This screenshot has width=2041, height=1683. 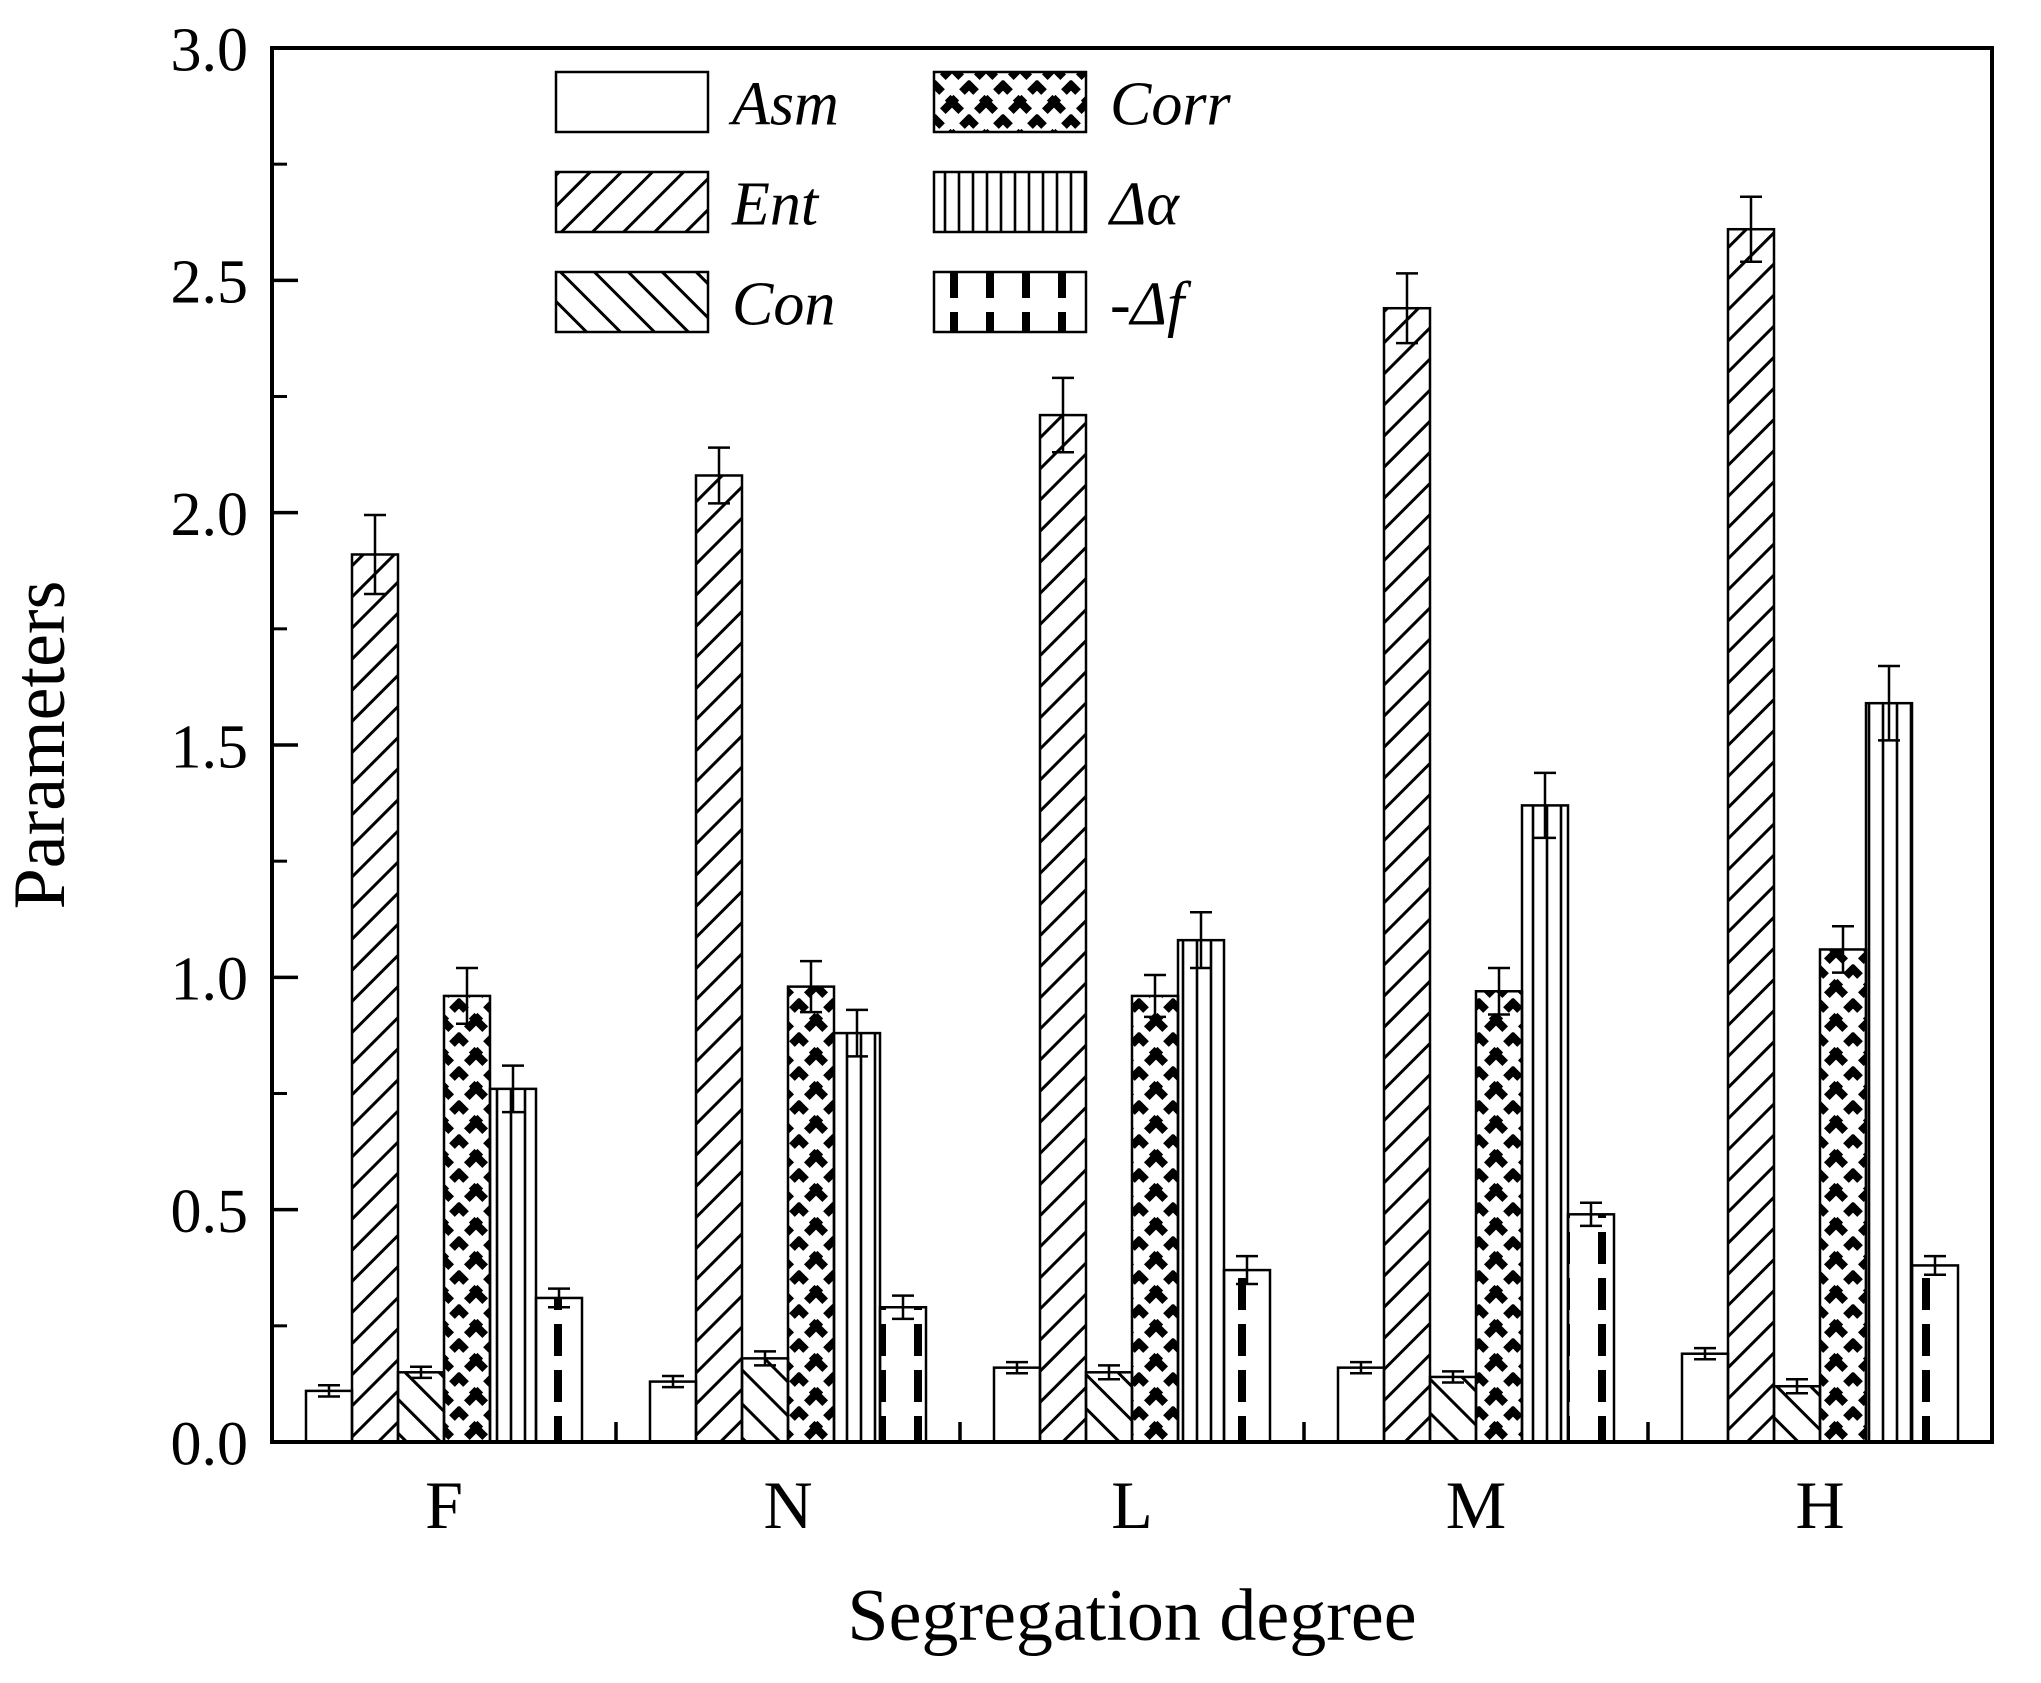 What do you see at coordinates (1010, 102) in the screenshot?
I see `legend-swatch-Corr` at bounding box center [1010, 102].